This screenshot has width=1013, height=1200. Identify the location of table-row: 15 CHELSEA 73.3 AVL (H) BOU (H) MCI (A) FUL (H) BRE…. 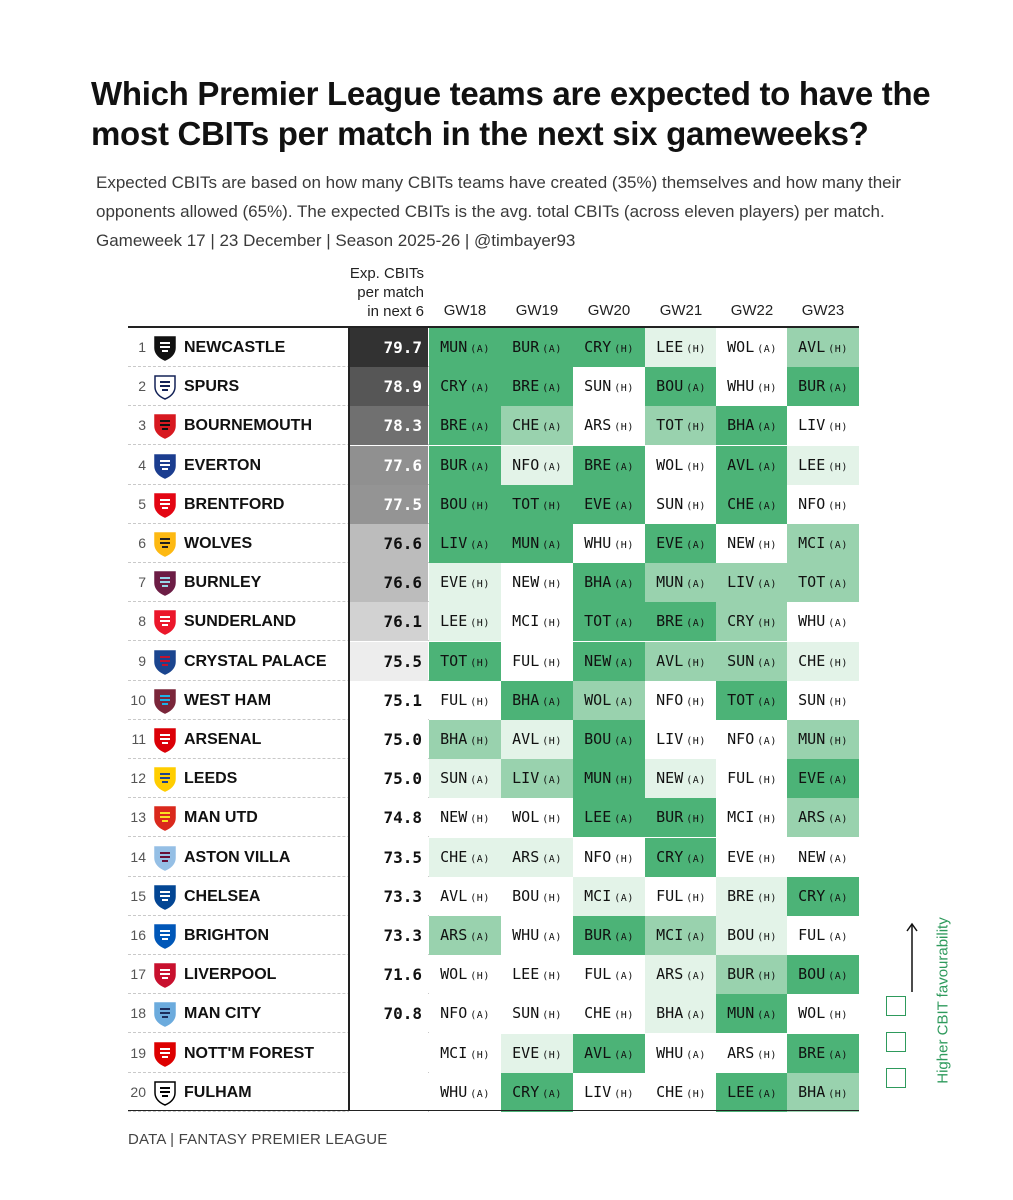
(493, 896).